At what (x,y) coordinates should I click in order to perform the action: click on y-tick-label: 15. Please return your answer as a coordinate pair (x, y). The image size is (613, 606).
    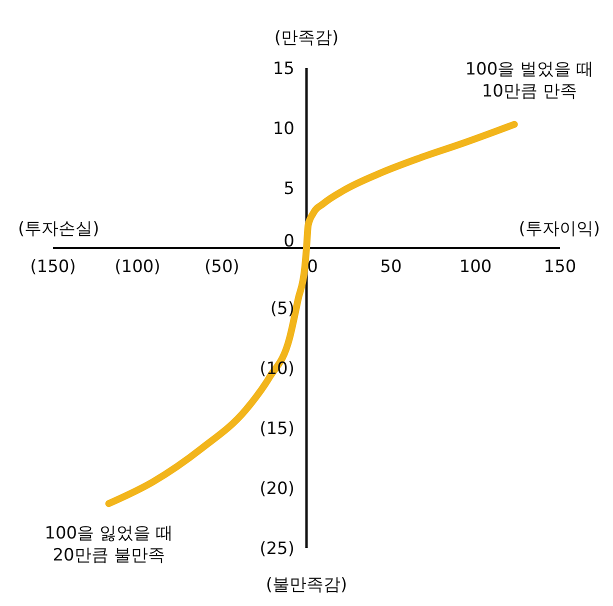
    Looking at the image, I should click on (283, 69).